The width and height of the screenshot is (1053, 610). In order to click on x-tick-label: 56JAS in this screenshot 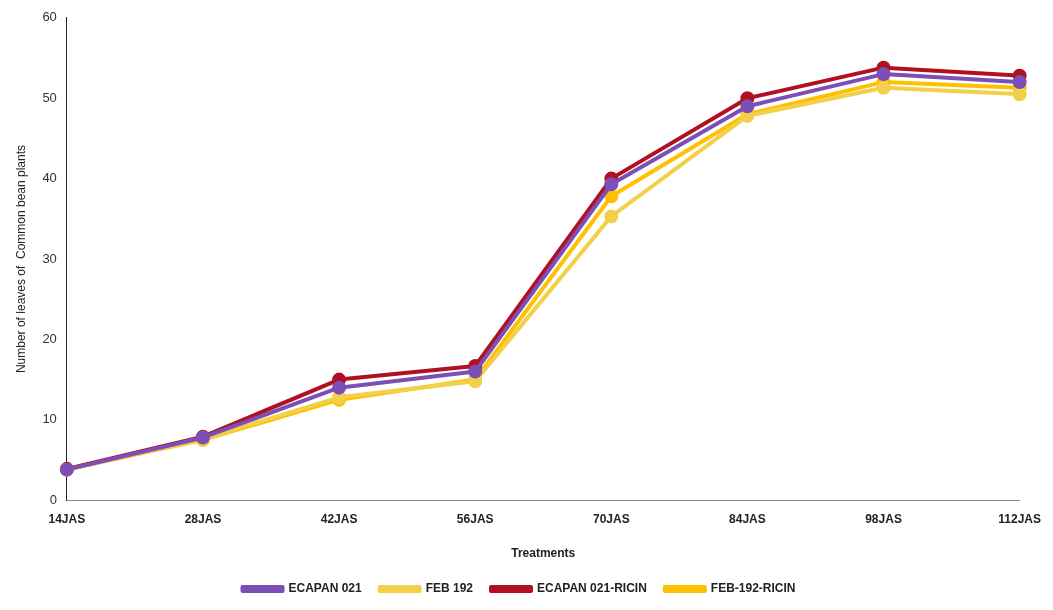, I will do `click(475, 518)`.